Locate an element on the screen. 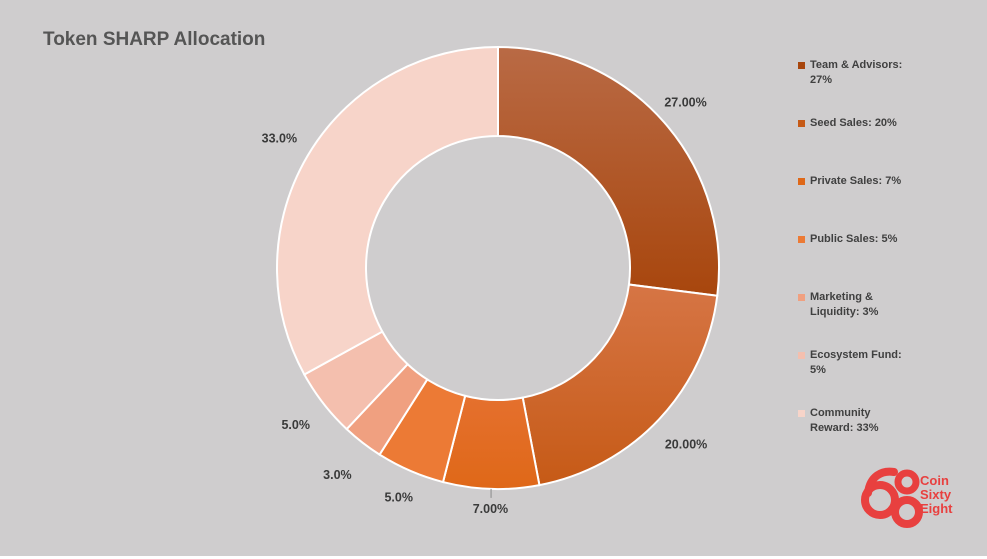 The image size is (987, 559). legend-item-public-sales: Public Sales: 5% is located at coordinates (863, 261).